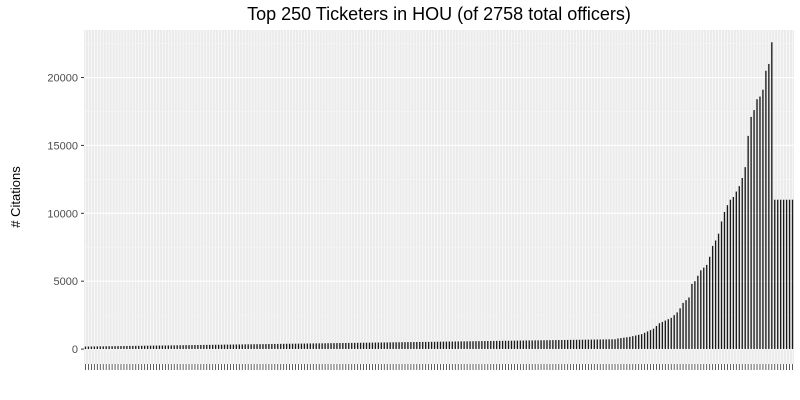 This screenshot has height=400, width=800. What do you see at coordinates (62, 214) in the screenshot?
I see `y-tick-label: 10000` at bounding box center [62, 214].